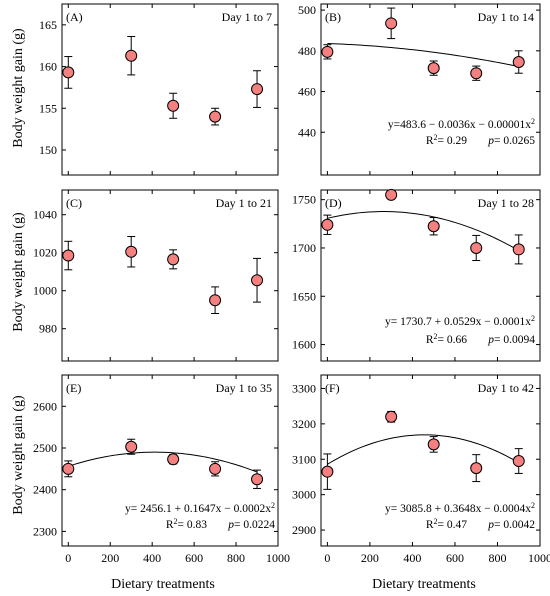 The width and height of the screenshot is (550, 596). What do you see at coordinates (304, 495) in the screenshot?
I see `y-tick-label: 3000` at bounding box center [304, 495].